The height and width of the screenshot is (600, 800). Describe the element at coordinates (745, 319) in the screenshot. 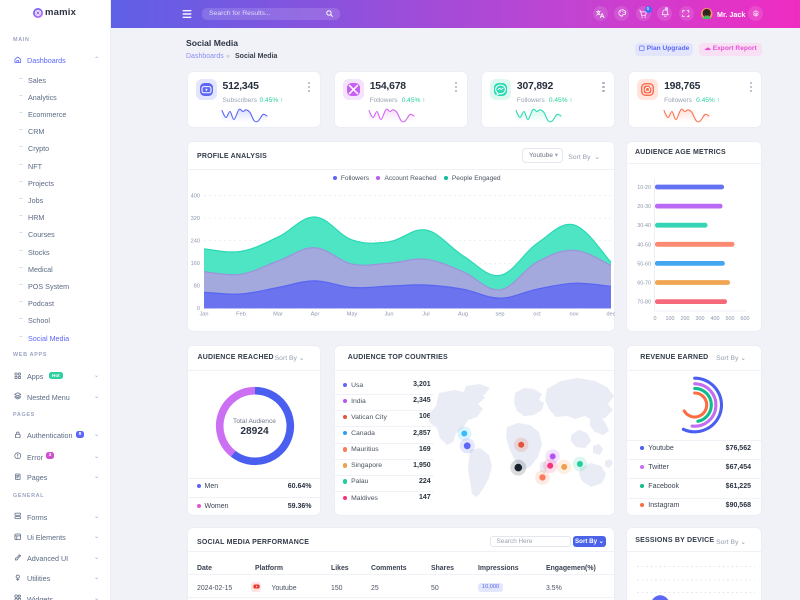

I see `svg-text: 600` at that location.